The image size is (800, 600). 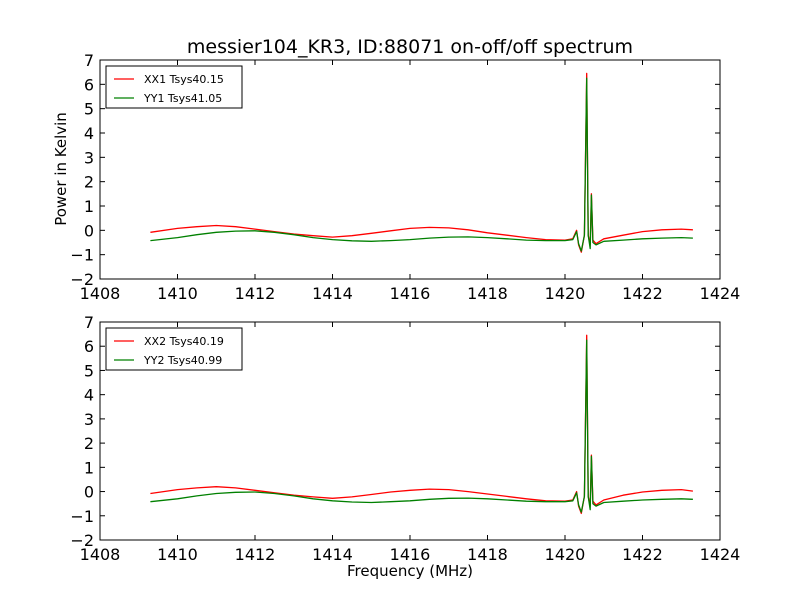 I want to click on y-axis-label: Power in Kelvin, so click(x=61, y=169).